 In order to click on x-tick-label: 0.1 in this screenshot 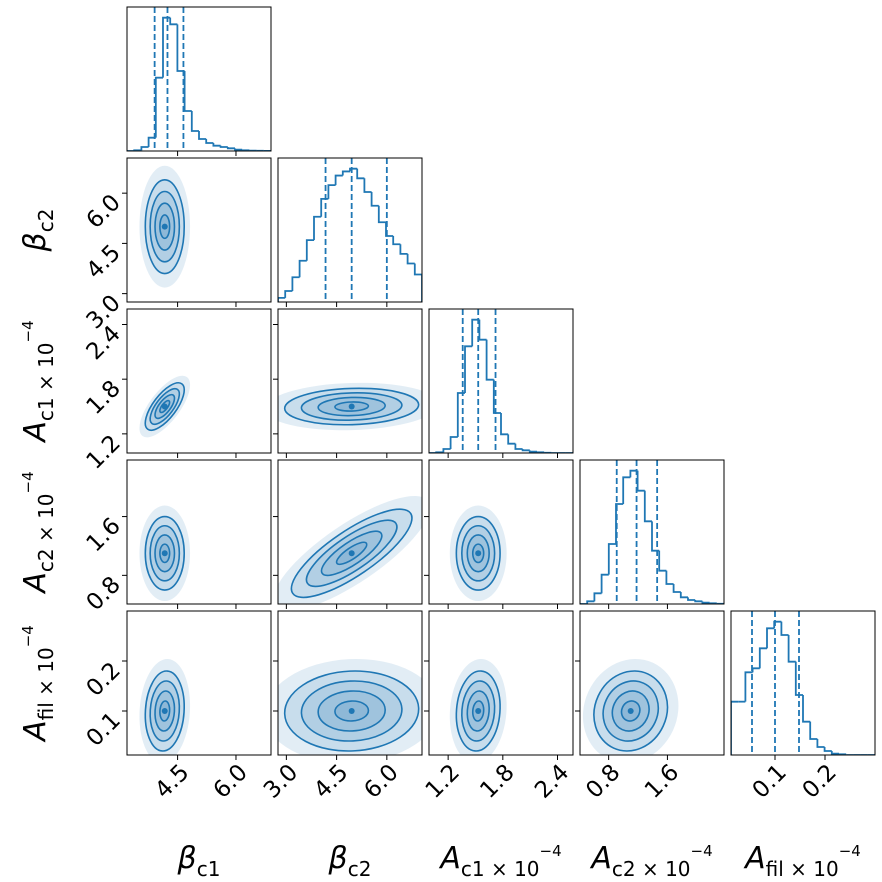, I will do `click(770, 781)`.